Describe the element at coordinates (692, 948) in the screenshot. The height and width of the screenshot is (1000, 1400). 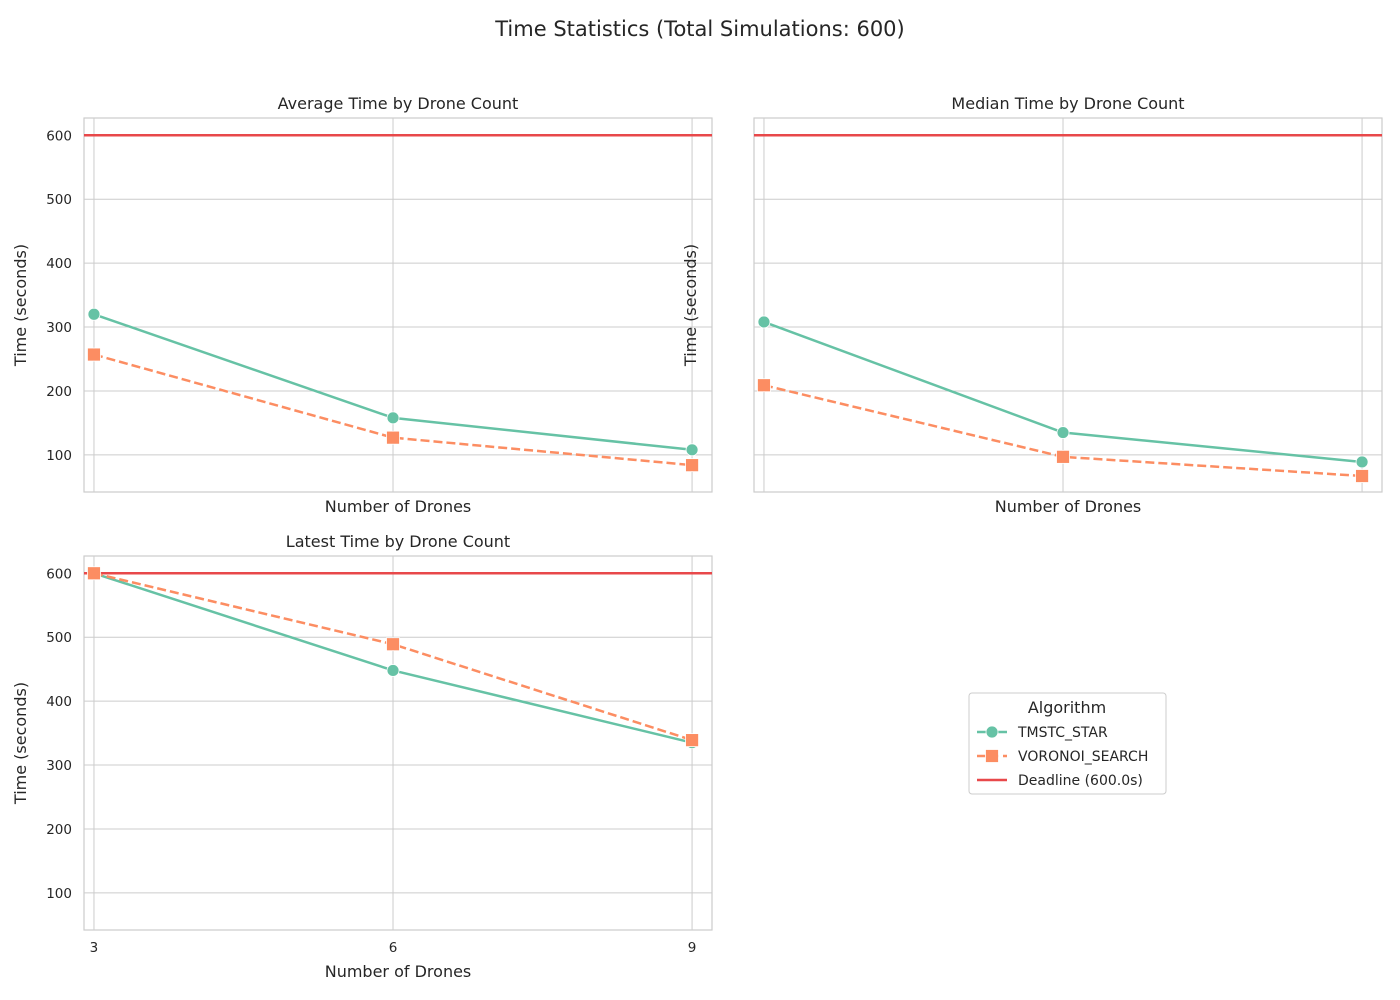
I see `x-tick-label: 9` at that location.